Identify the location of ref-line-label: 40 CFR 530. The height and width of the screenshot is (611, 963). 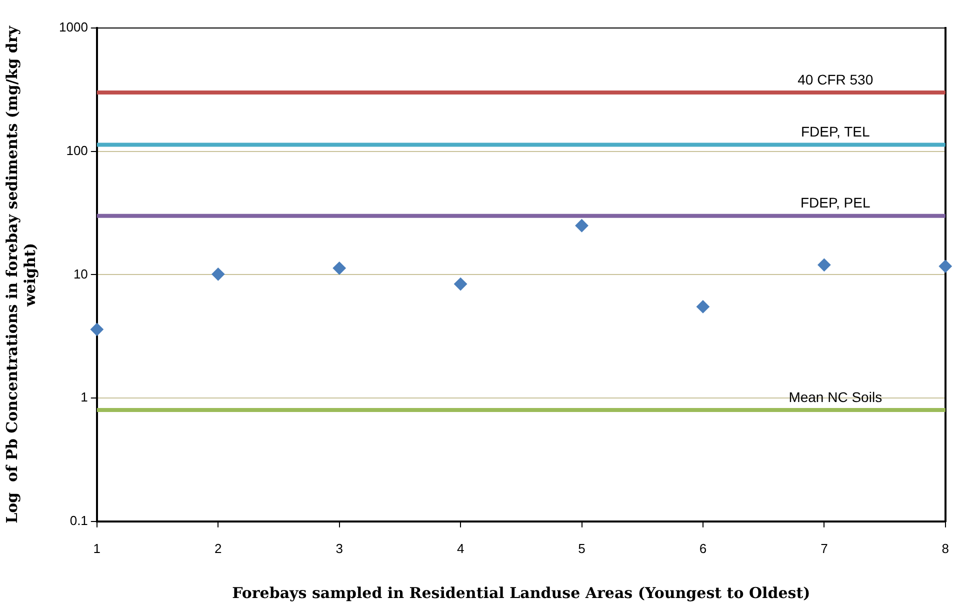
(836, 79).